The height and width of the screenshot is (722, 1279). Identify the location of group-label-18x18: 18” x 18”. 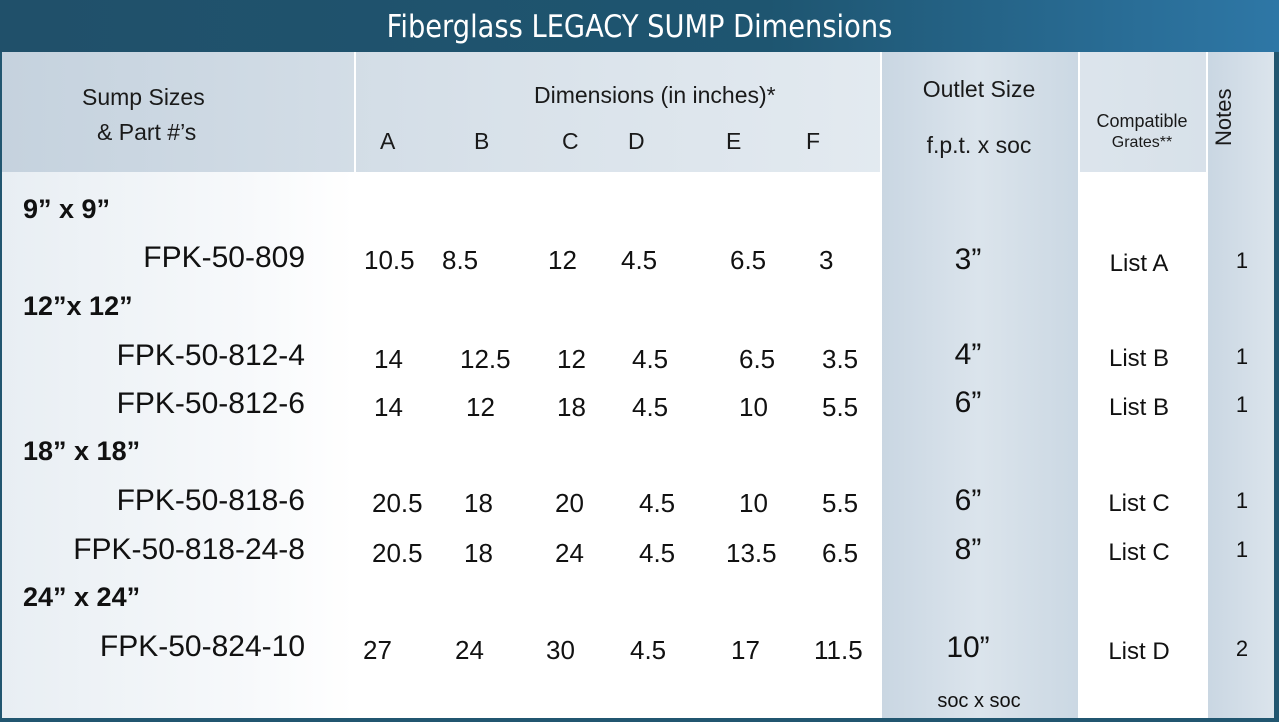
(82, 451).